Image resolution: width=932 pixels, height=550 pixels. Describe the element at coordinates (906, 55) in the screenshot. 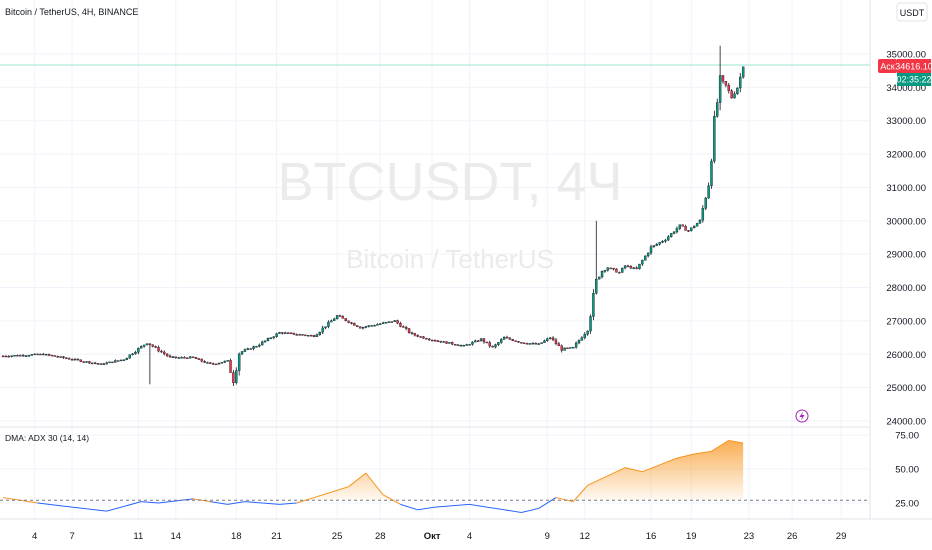

I see `price-tick-label: 35000.00` at that location.